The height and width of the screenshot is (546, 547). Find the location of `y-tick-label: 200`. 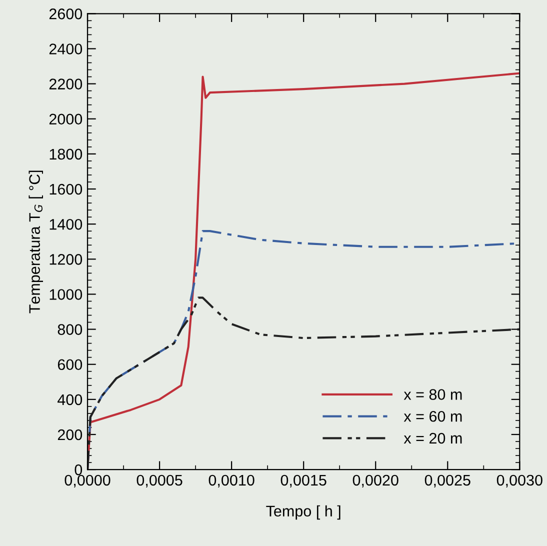

y-tick-label: 200 is located at coordinates (70, 434).